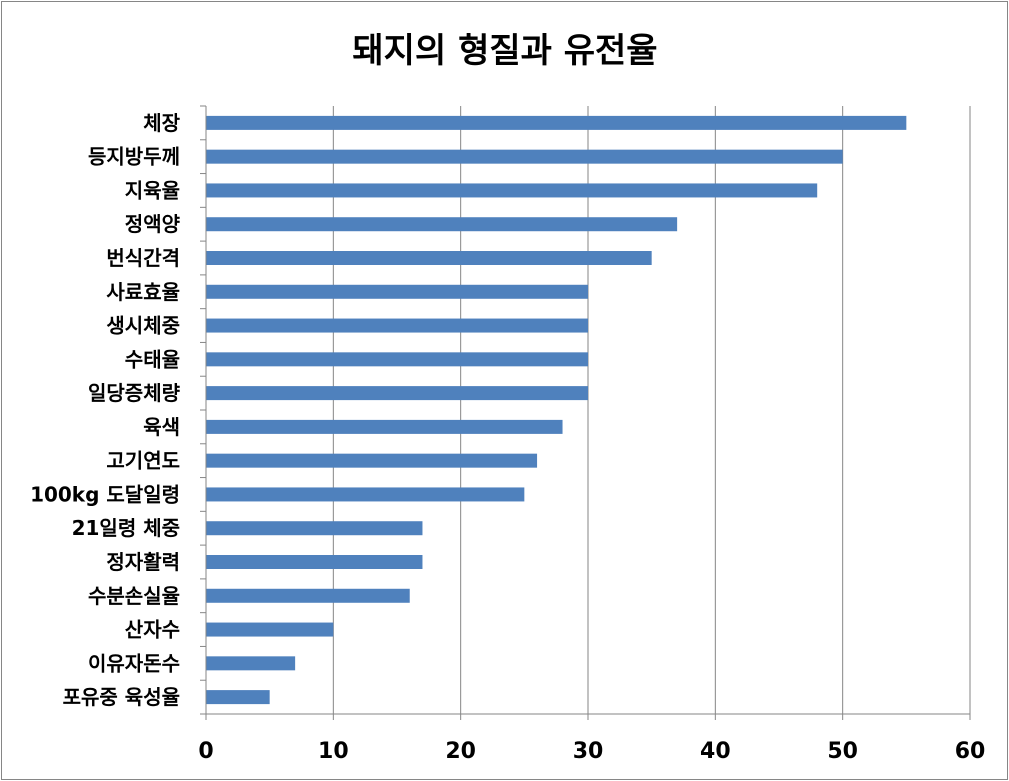 The height and width of the screenshot is (781, 1009). Describe the element at coordinates (715, 751) in the screenshot. I see `x-tick-label: 40` at that location.